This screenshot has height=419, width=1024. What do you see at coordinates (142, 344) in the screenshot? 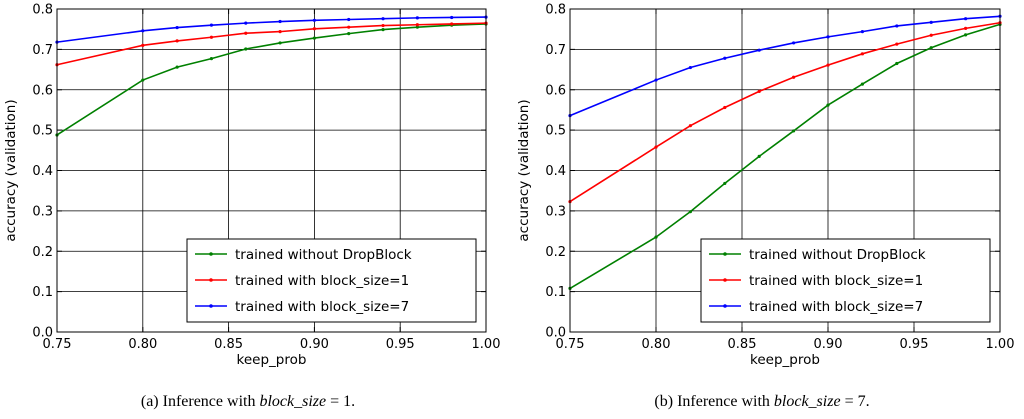
I see `x-tick-label: 0.80` at bounding box center [142, 344].